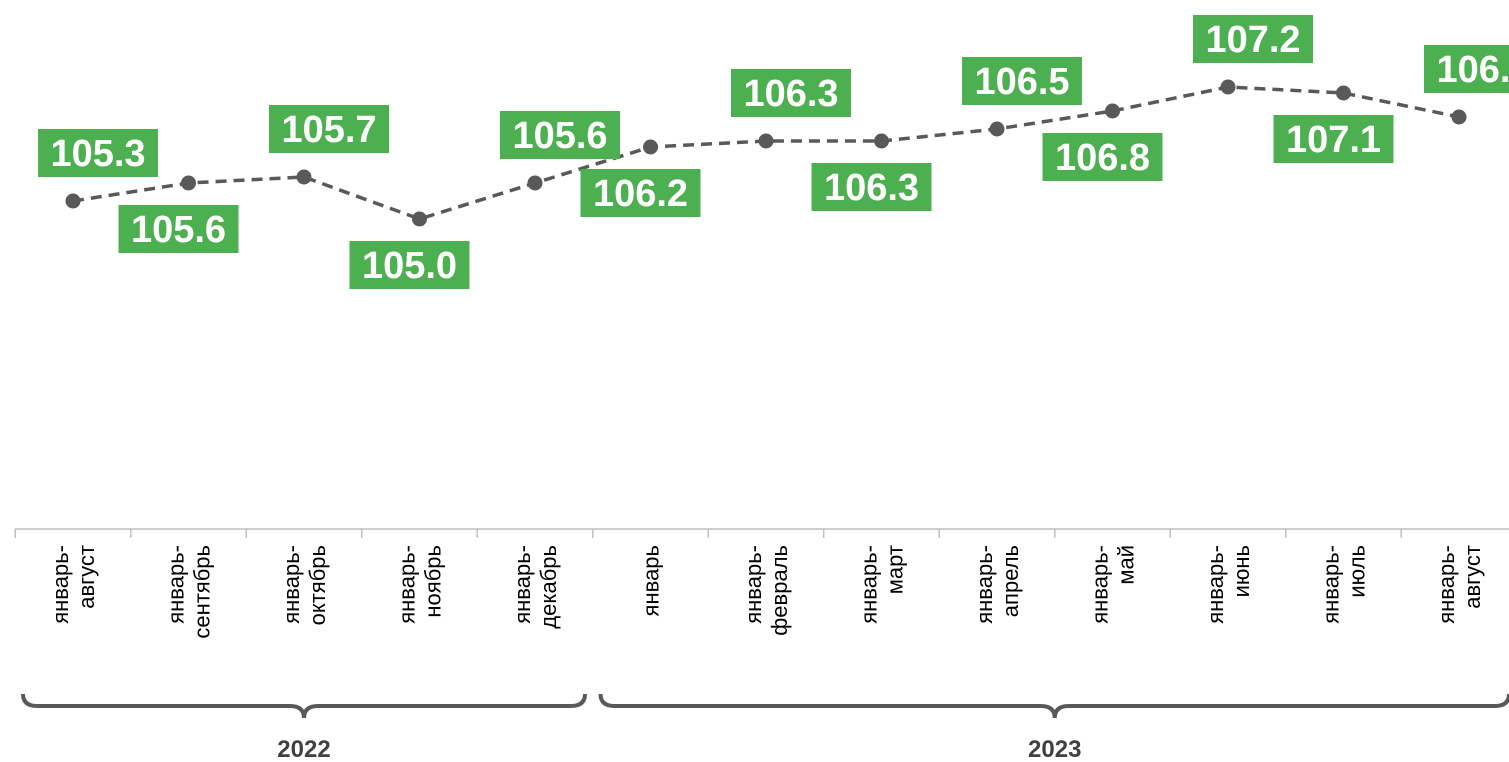 Image resolution: width=1509 pixels, height=762 pixels. I want to click on x-tick-label-line: май, so click(1126, 565).